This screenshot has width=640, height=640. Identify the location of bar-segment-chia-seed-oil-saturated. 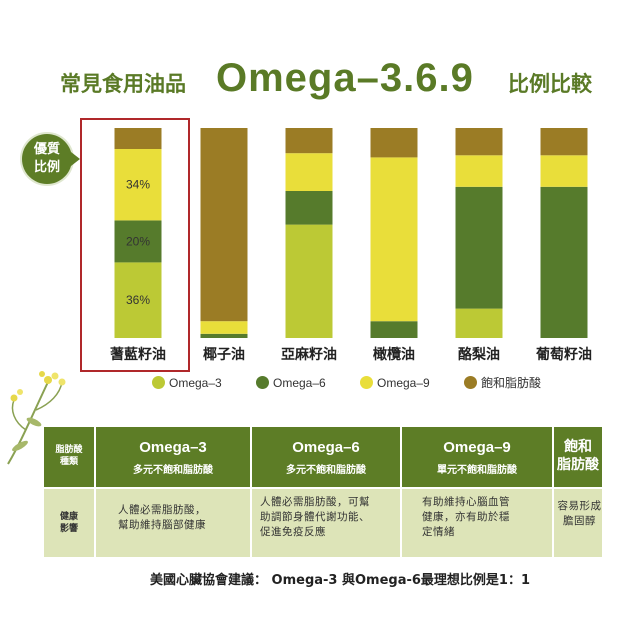
(138, 138).